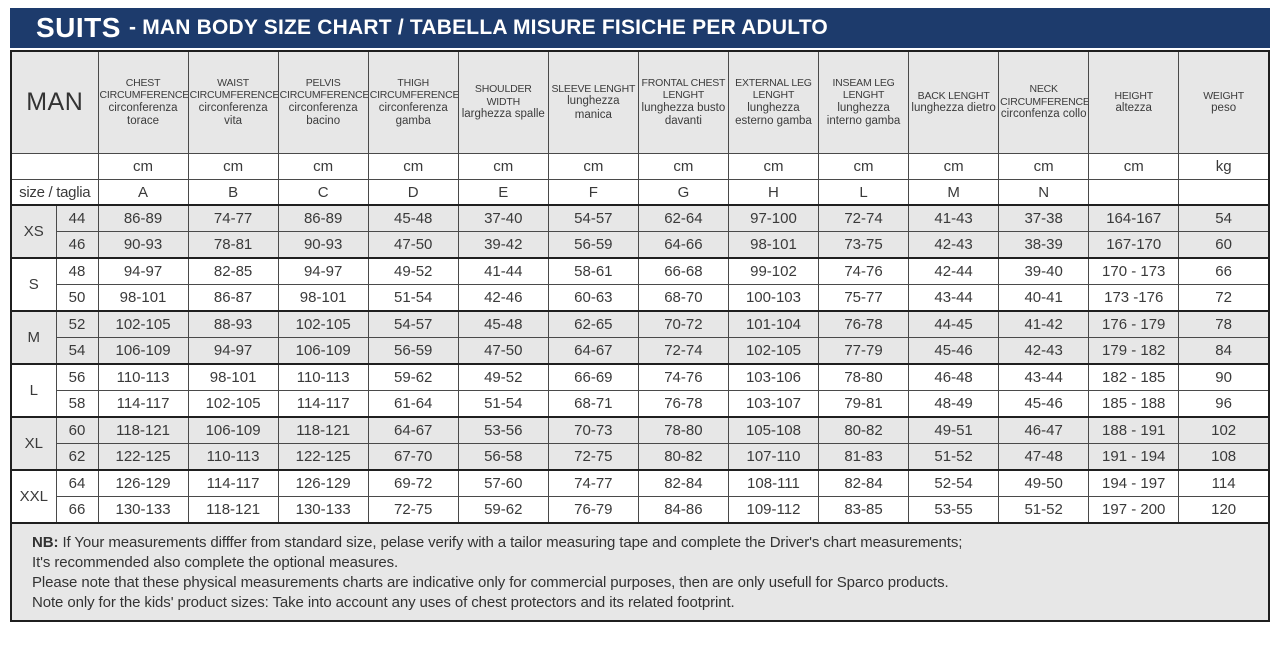 This screenshot has width=1280, height=645. Describe the element at coordinates (77, 271) in the screenshot. I see `size-number: 48` at that location.